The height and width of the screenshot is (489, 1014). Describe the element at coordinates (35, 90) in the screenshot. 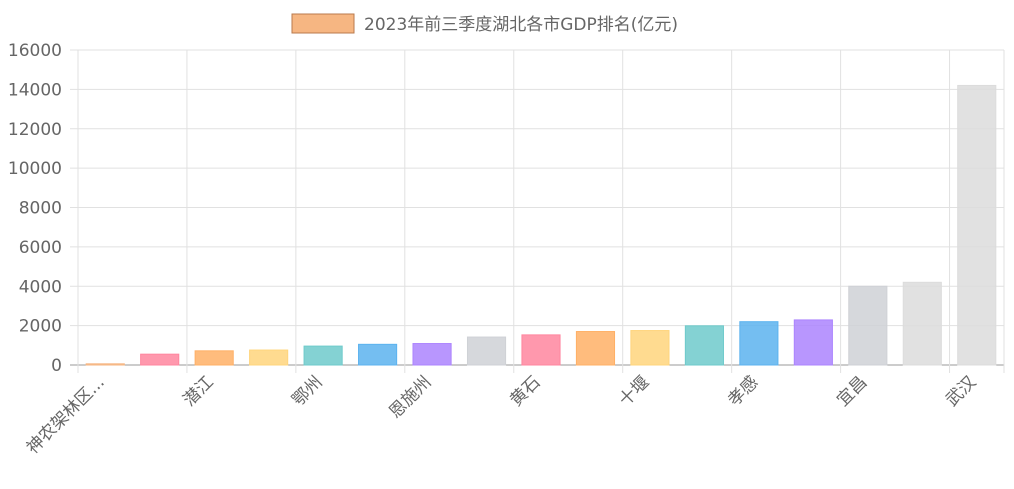

I see `y-tick-label: 14000` at that location.